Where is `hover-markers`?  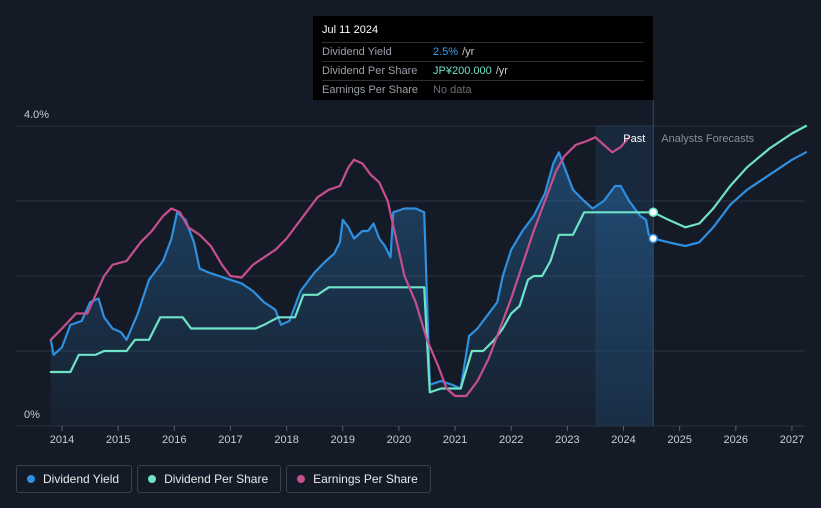
hover-markers is located at coordinates (653, 225).